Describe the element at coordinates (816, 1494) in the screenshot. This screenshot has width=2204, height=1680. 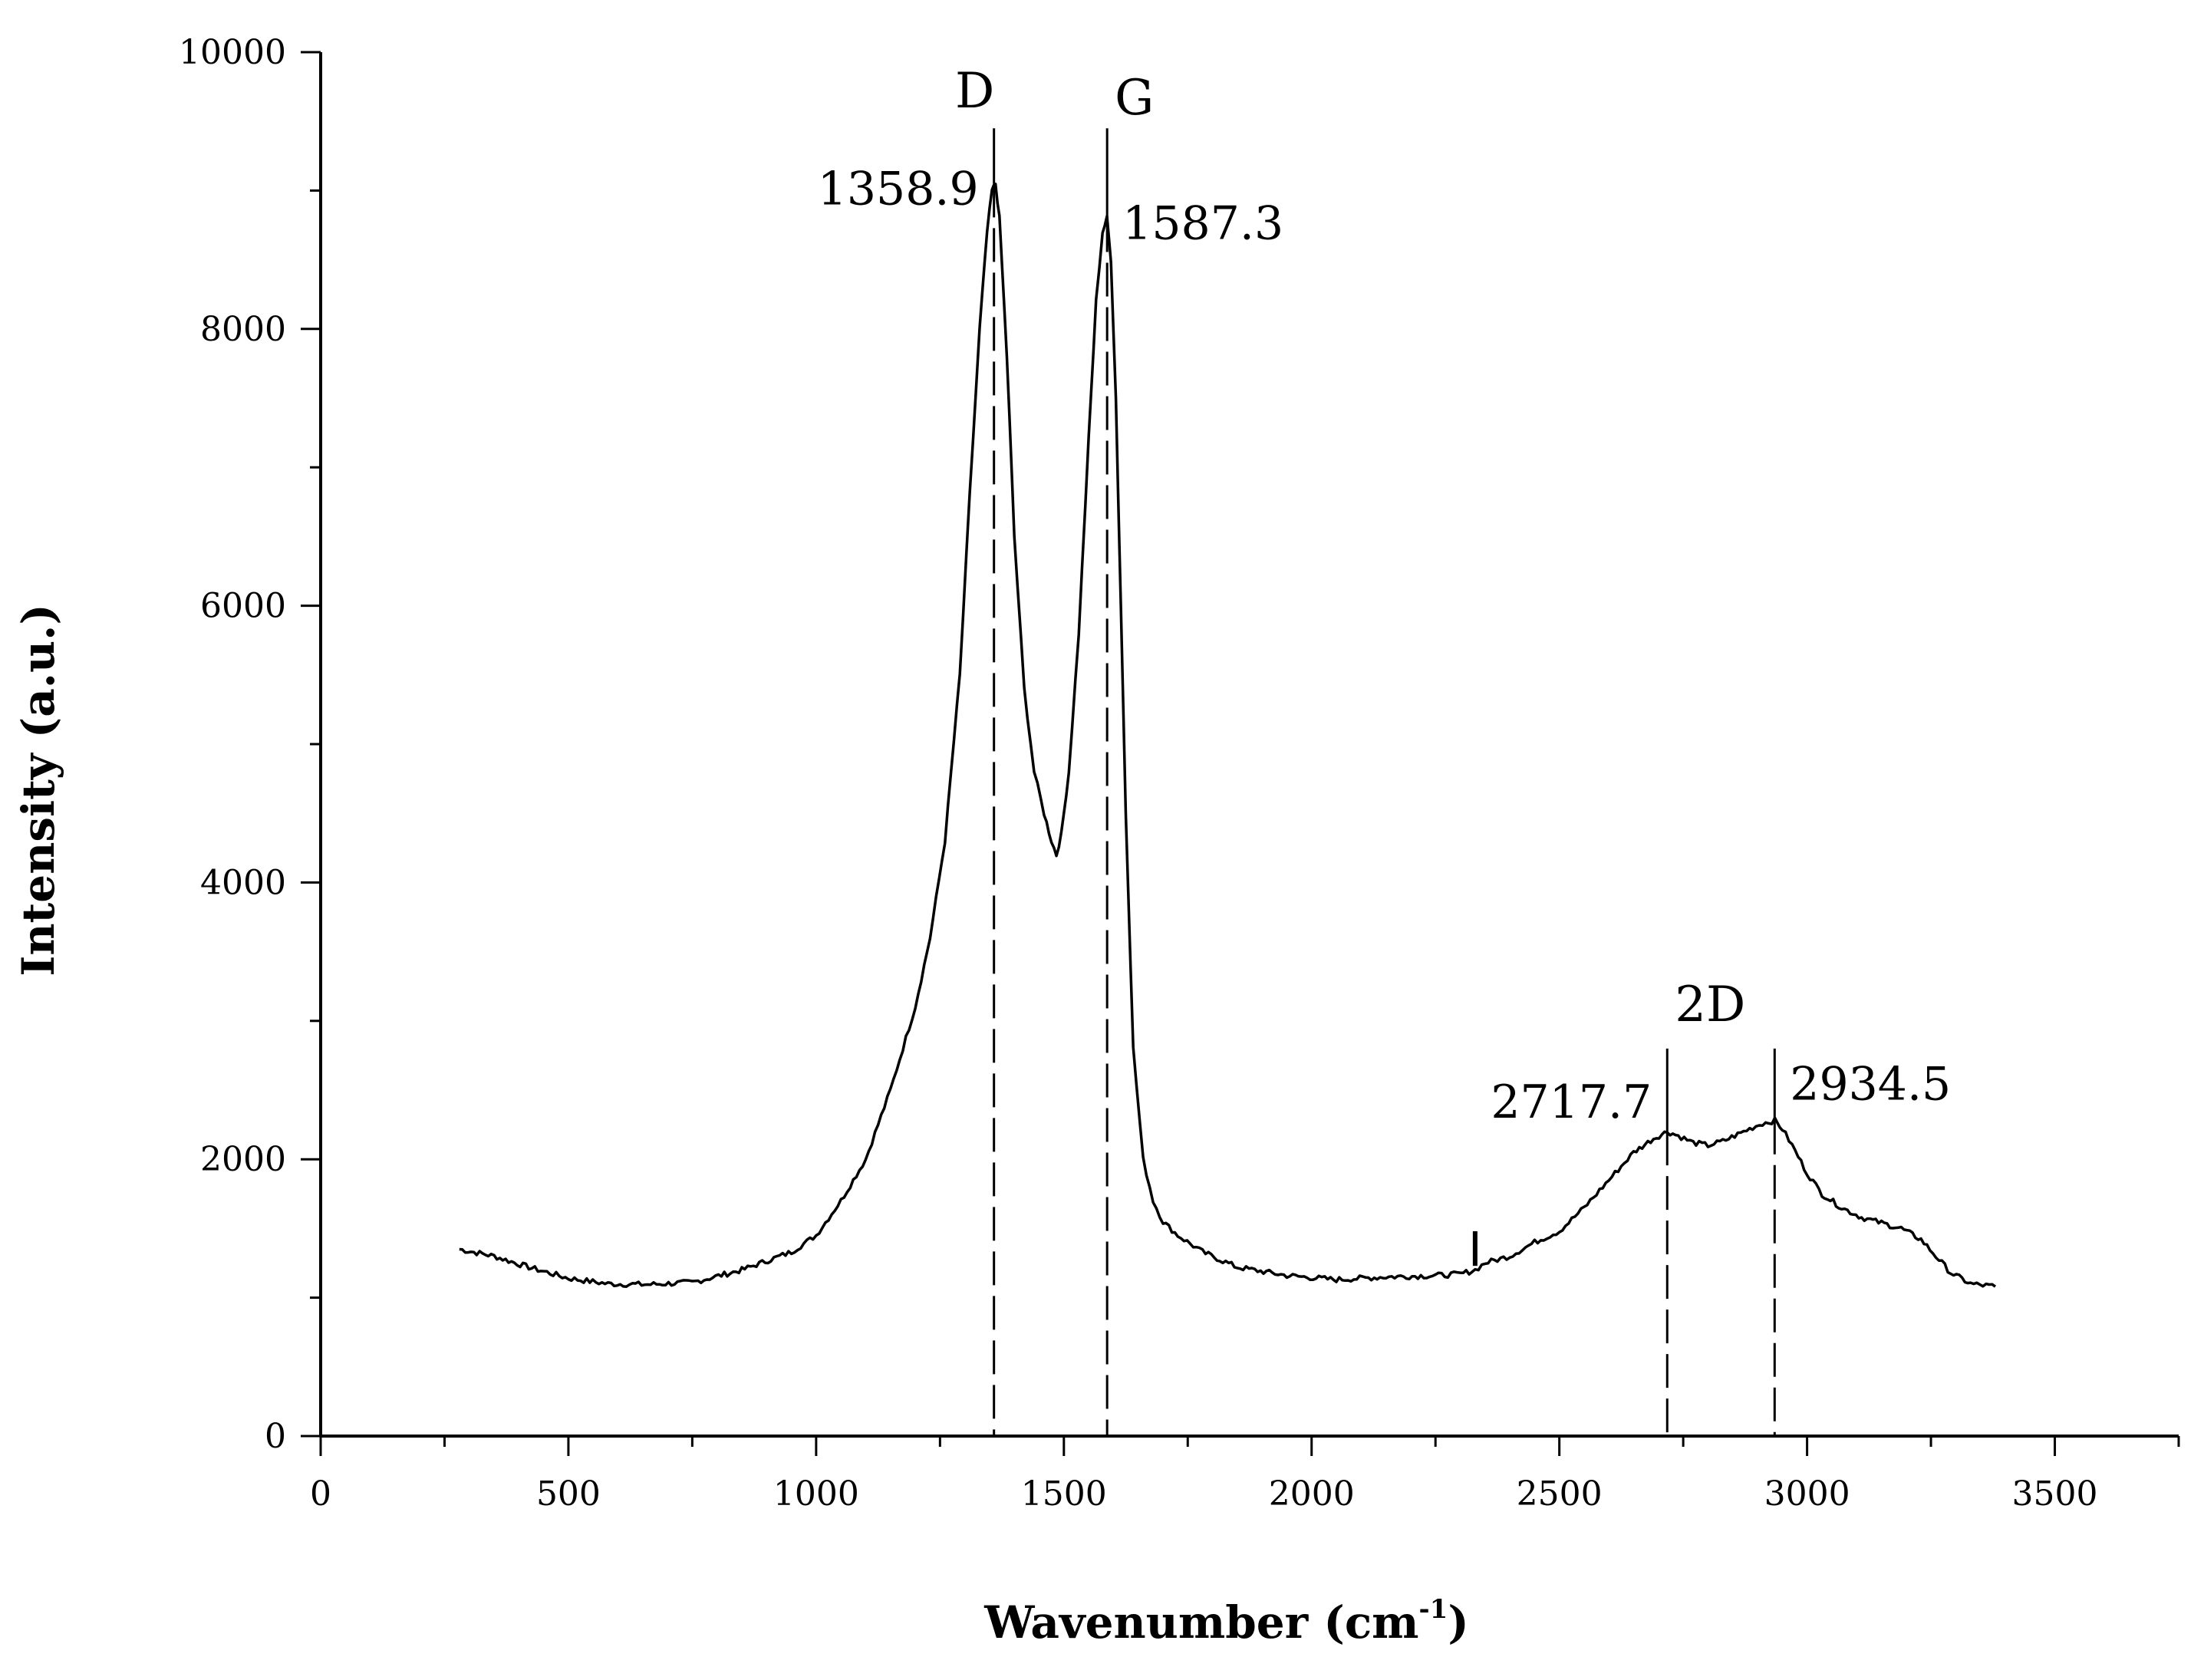
I see `x-tick-label: 1000` at that location.